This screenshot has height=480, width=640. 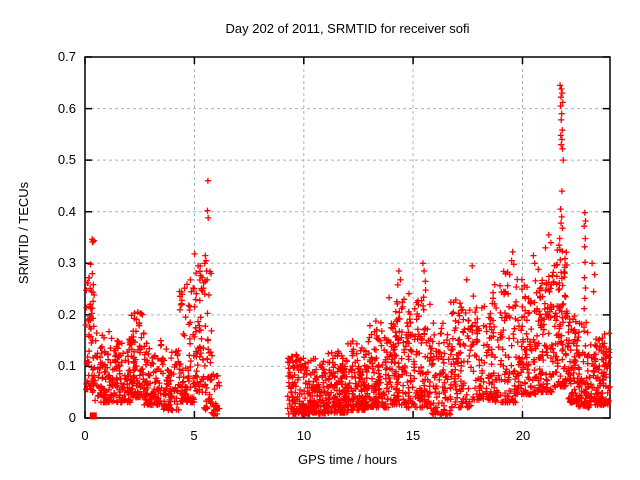 What do you see at coordinates (413, 435) in the screenshot?
I see `x-tick-label: 15` at bounding box center [413, 435].